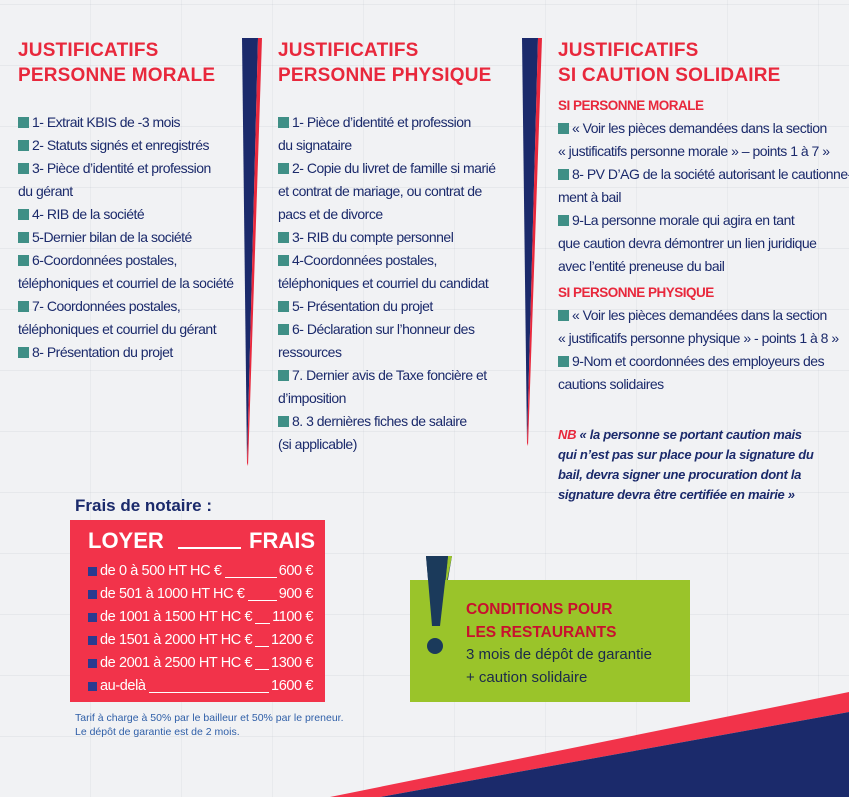 Image resolution: width=849 pixels, height=797 pixels. I want to click on list-item: 4- RIB de la société, so click(126, 214).